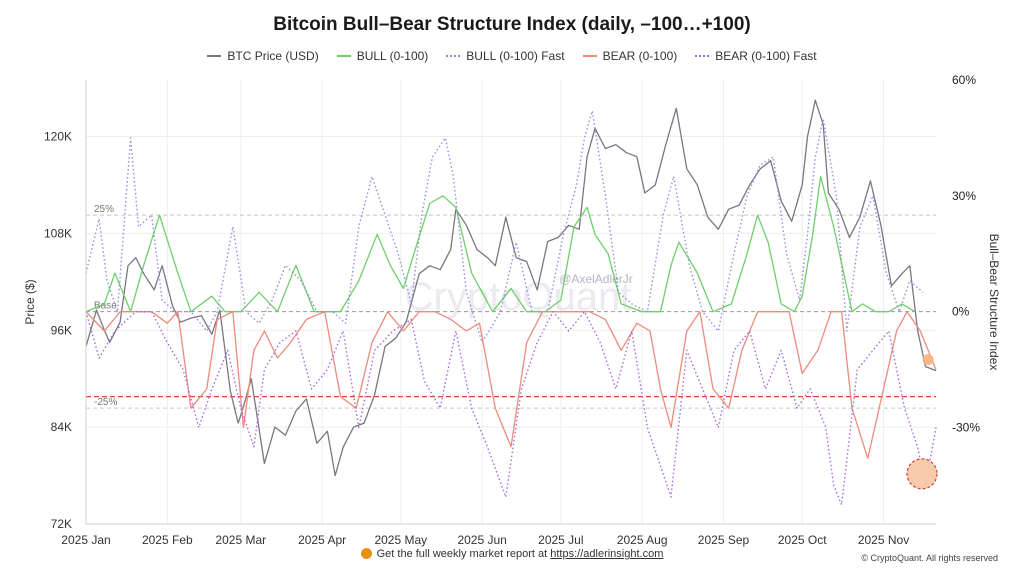  I want to click on x-tick-label: 2025 Feb, so click(167, 540).